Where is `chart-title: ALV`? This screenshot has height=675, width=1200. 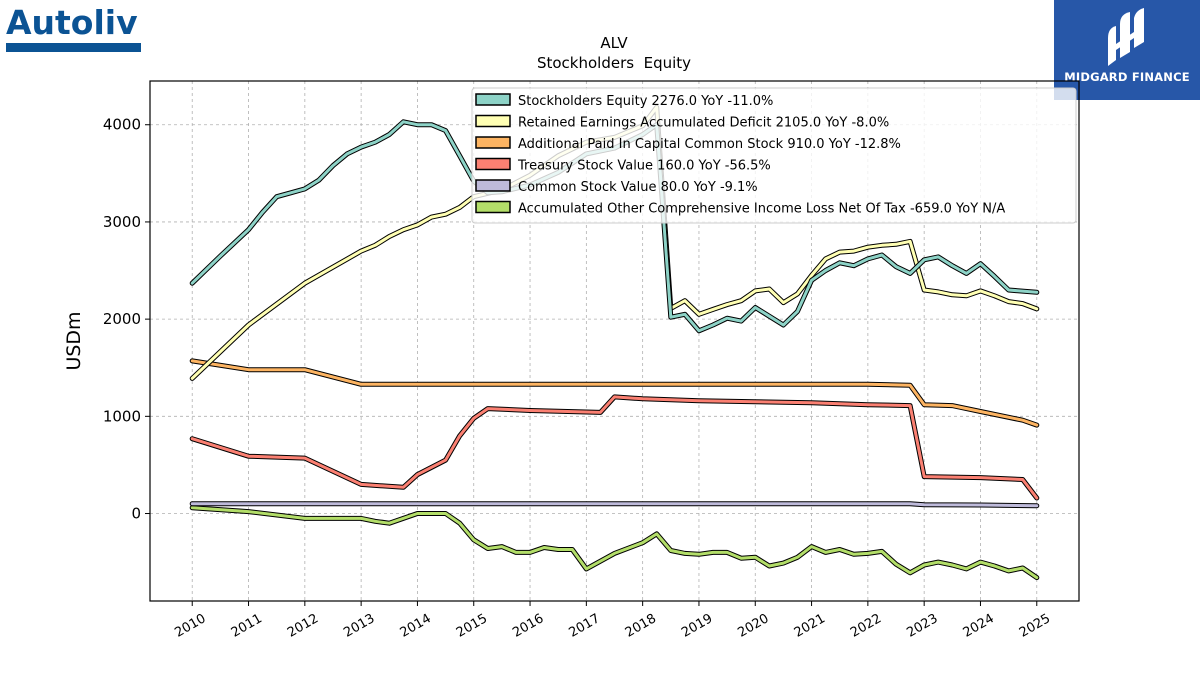 chart-title: ALV is located at coordinates (614, 43).